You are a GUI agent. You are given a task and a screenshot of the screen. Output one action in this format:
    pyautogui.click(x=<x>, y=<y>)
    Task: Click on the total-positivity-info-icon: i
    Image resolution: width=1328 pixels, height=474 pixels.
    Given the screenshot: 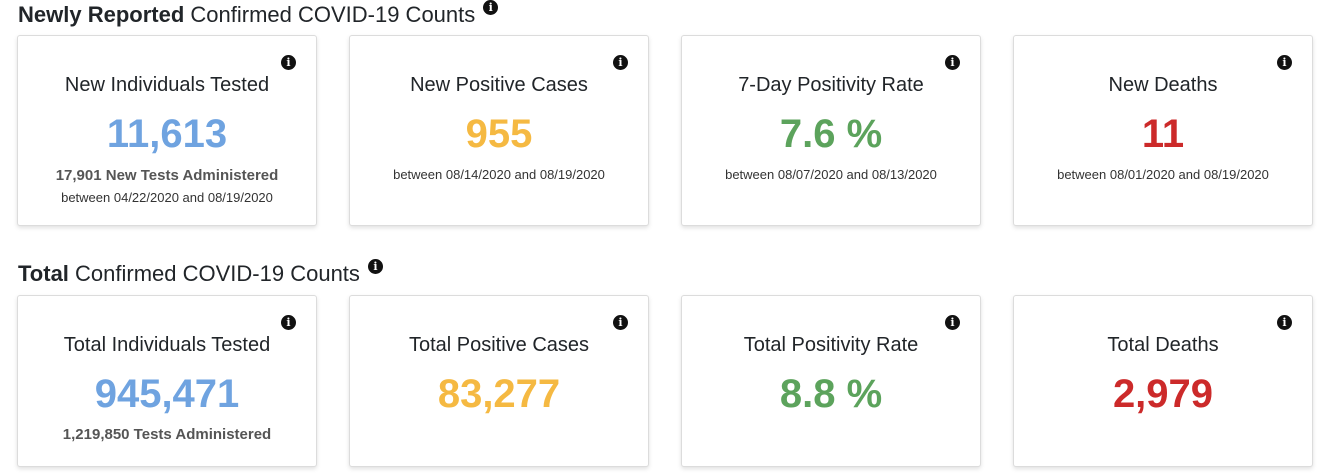 What is the action you would take?
    pyautogui.click(x=952, y=322)
    